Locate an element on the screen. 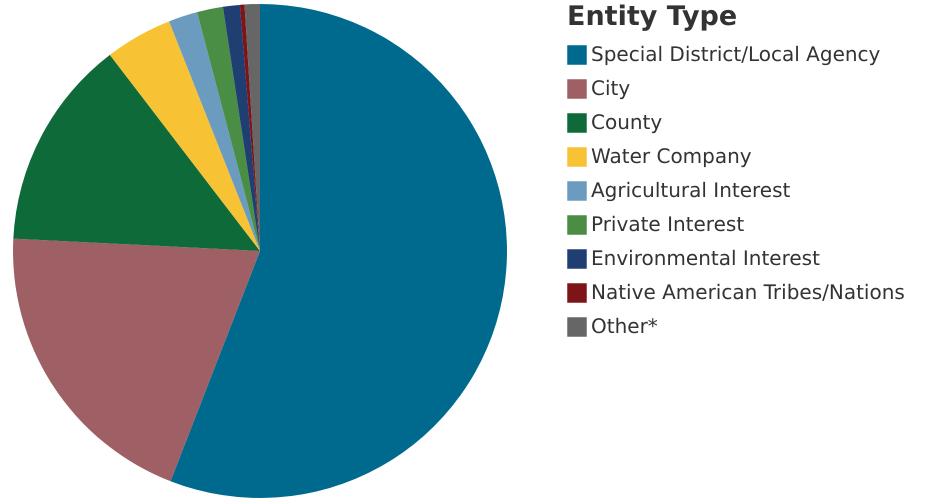  legend-label: City is located at coordinates (610, 88).